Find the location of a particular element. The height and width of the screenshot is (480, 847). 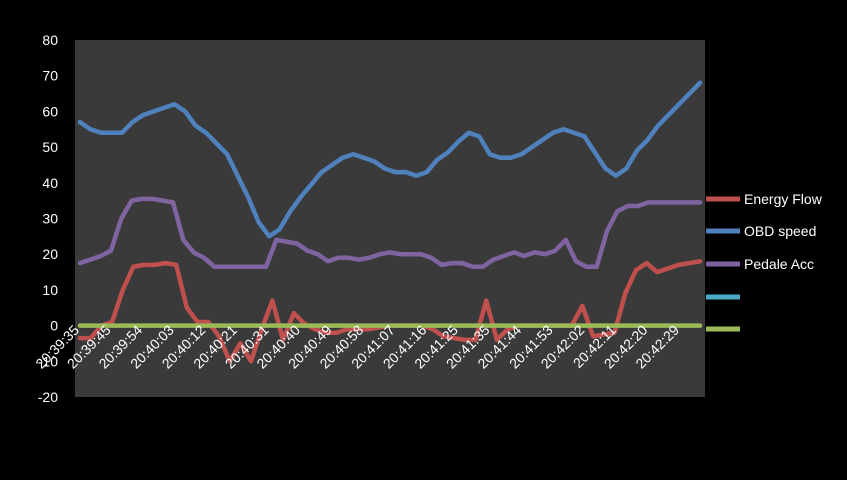

y-tick-label: 10 is located at coordinates (50, 290).